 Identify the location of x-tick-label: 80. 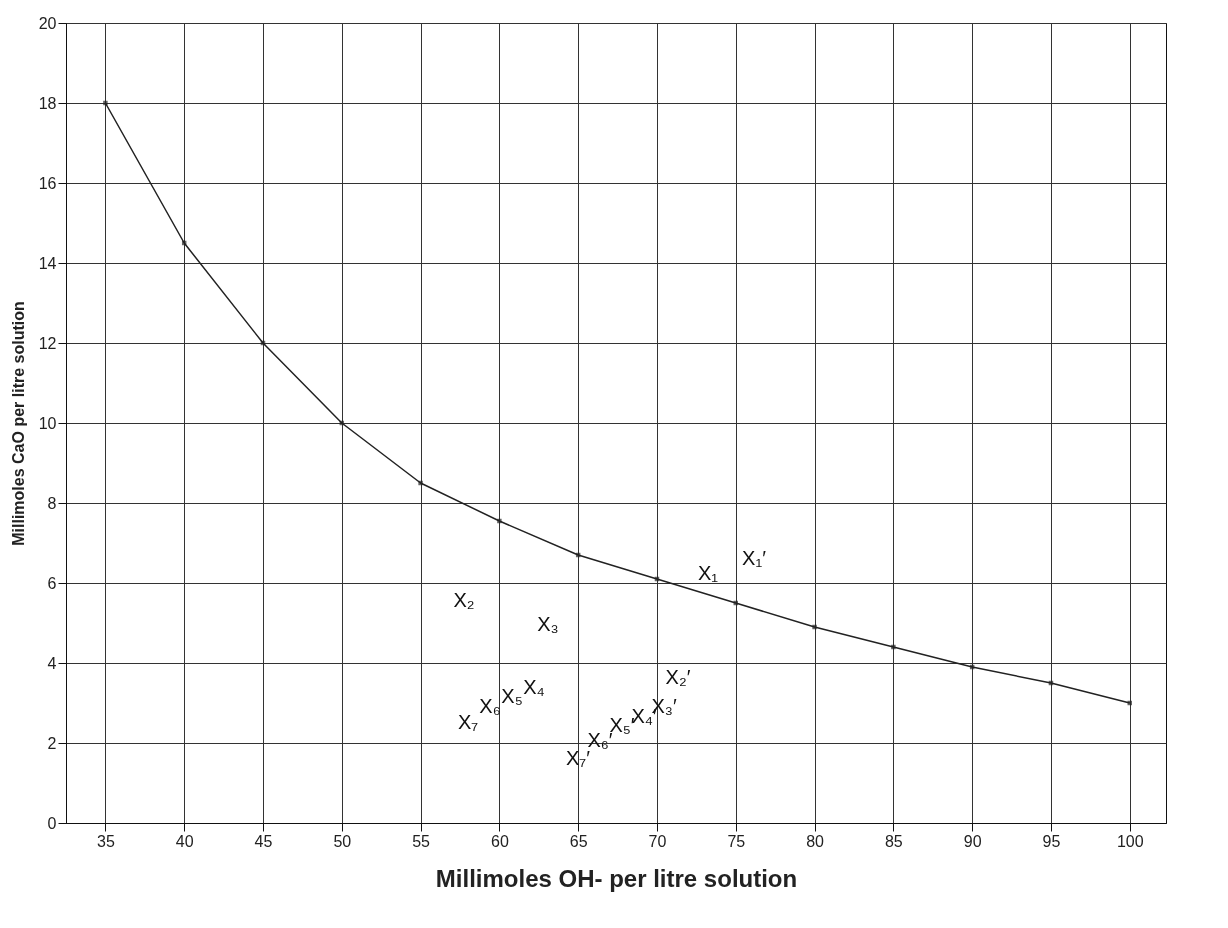
(815, 841).